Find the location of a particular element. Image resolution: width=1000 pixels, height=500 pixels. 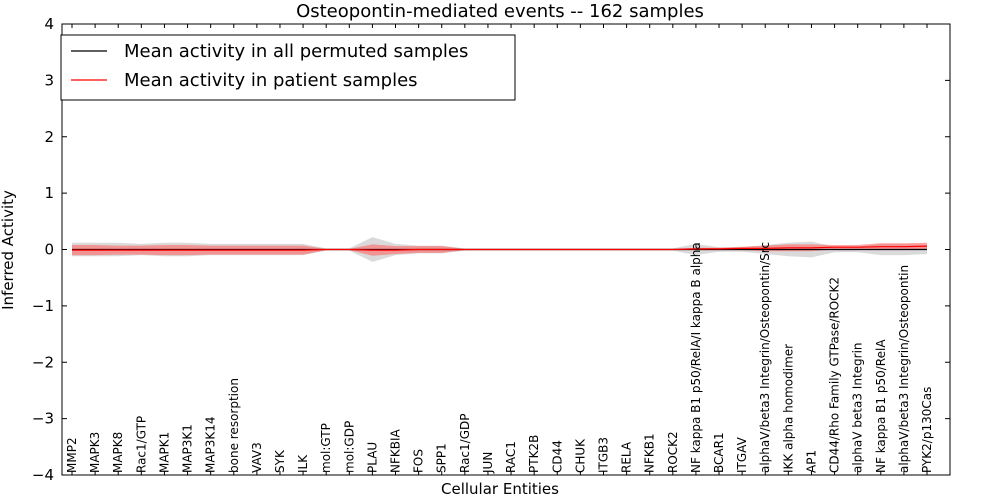

x-tick-label: alphaV beta3 Integrin is located at coordinates (858, 407).